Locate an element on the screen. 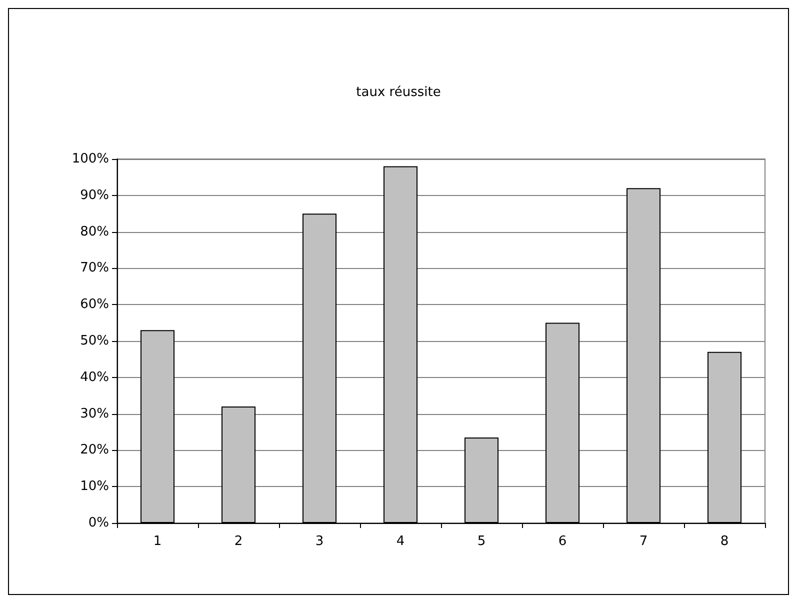  y-tick-label: 10% is located at coordinates (94, 486).